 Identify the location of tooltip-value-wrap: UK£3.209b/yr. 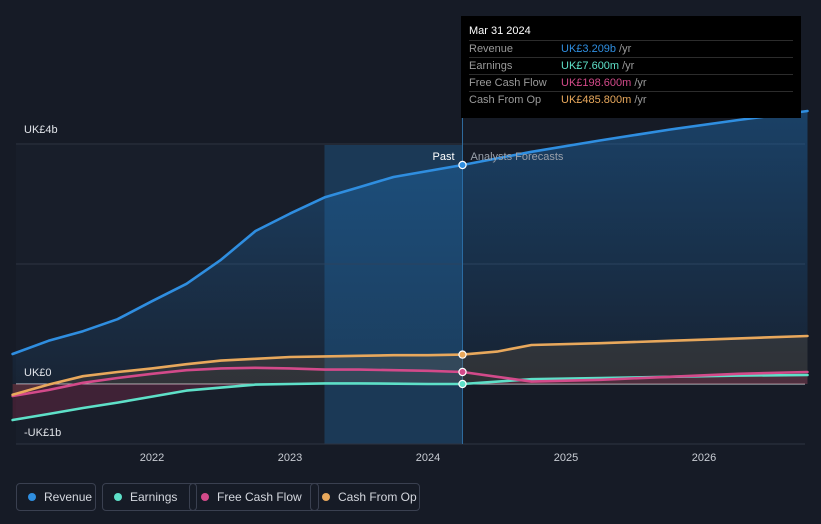
(596, 49).